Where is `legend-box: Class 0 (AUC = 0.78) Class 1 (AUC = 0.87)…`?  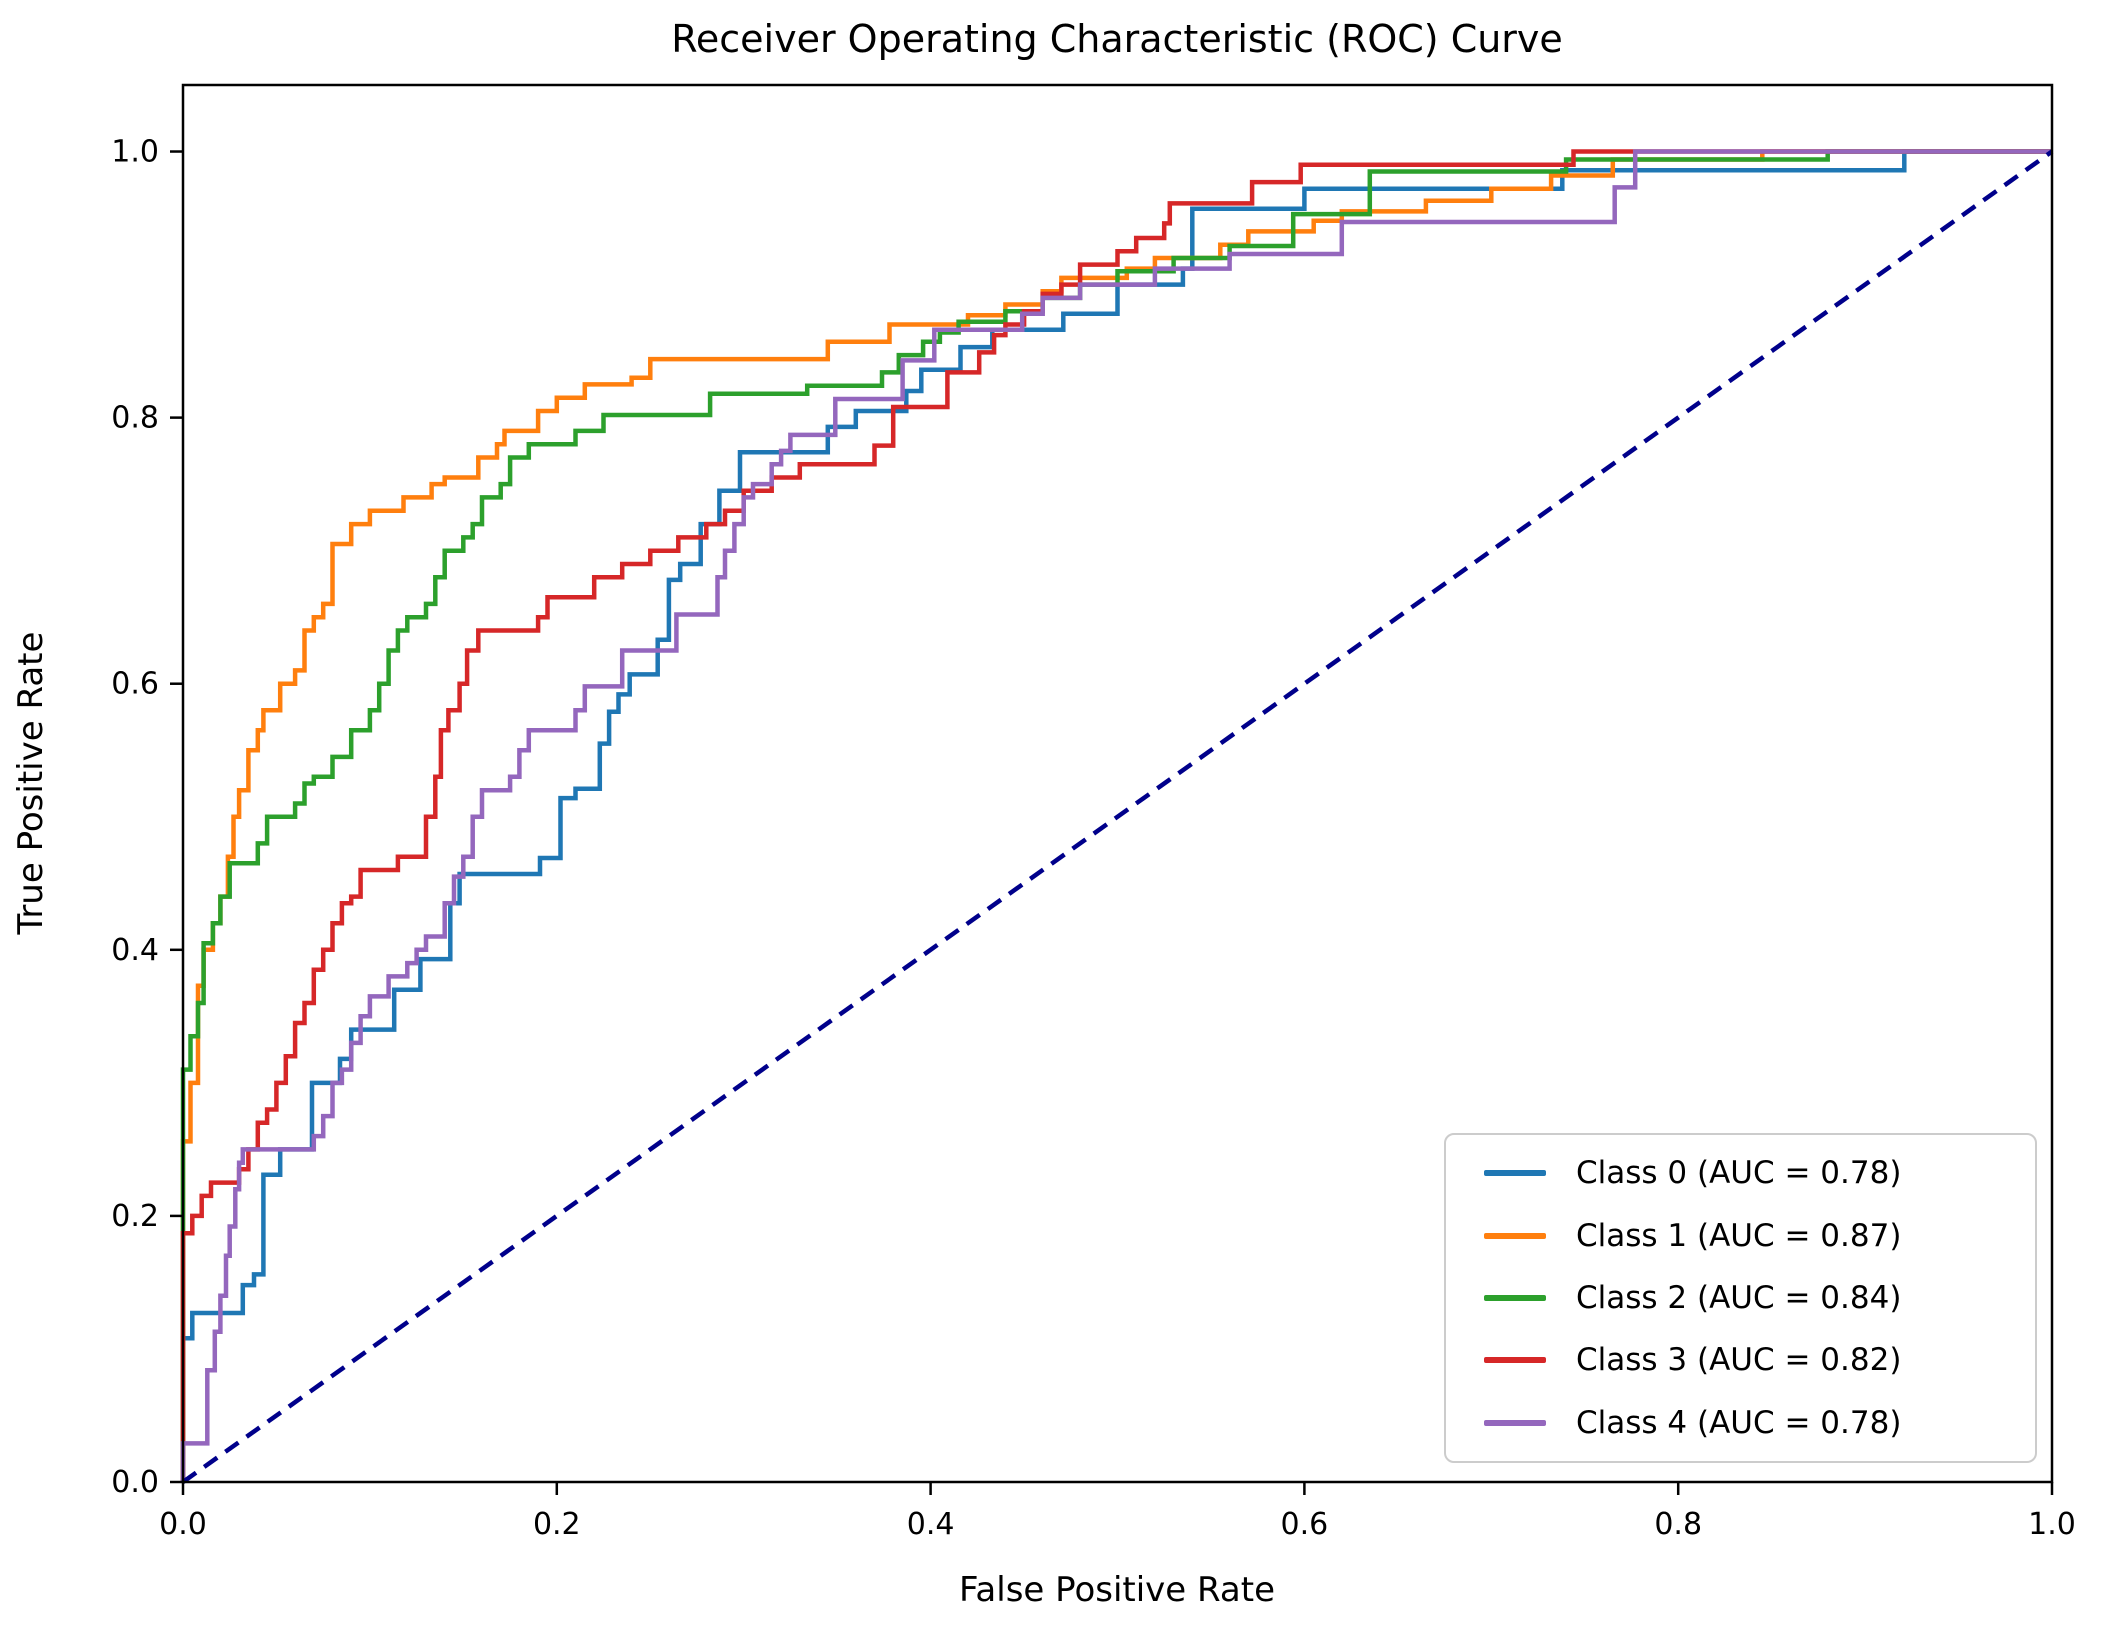 legend-box: Class 0 (AUC = 0.78) Class 1 (AUC = 0.87)… is located at coordinates (1740, 1298).